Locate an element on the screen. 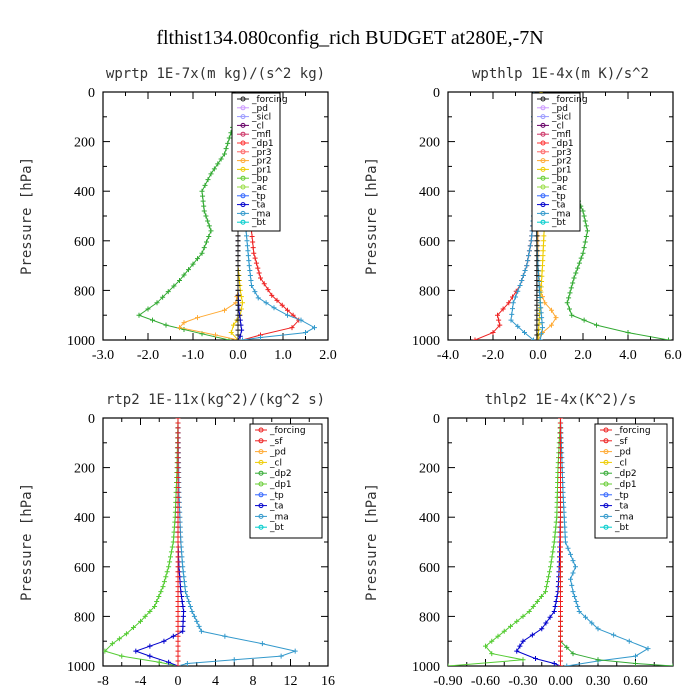  legend-label: _pr1 is located at coordinates (561, 170).